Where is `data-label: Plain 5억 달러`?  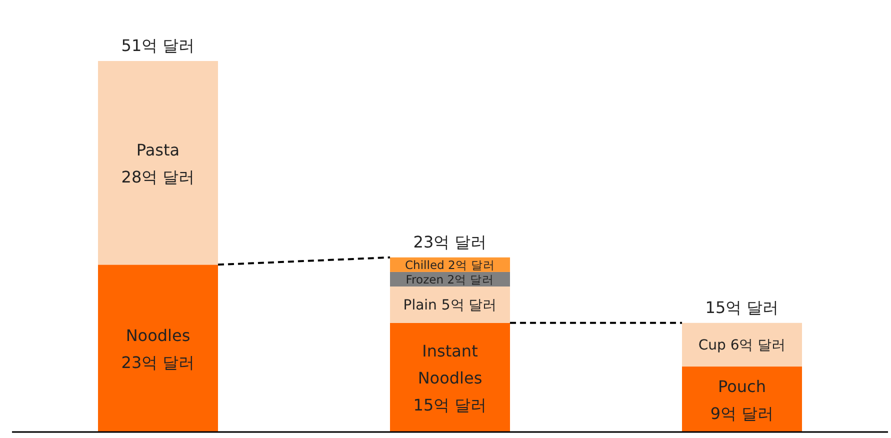 data-label: Plain 5억 달러 is located at coordinates (450, 306).